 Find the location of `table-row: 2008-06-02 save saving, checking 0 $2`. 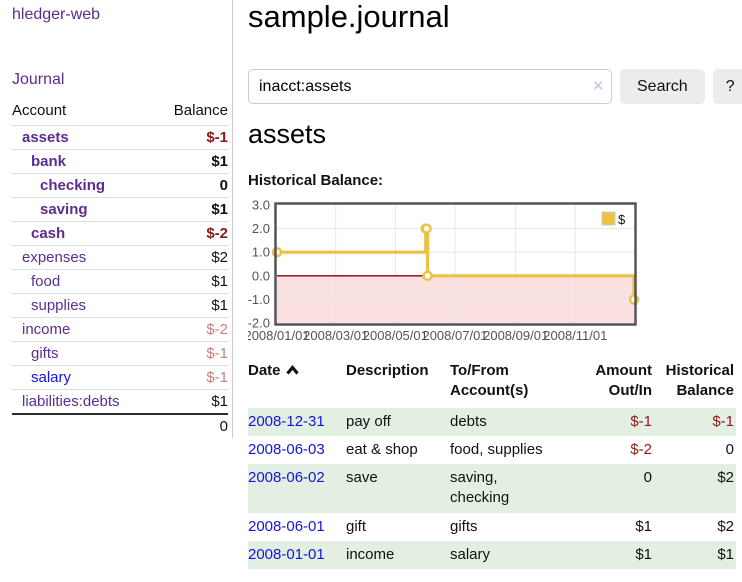

table-row: 2008-06-02 save saving, checking 0 $2 is located at coordinates (492, 488).